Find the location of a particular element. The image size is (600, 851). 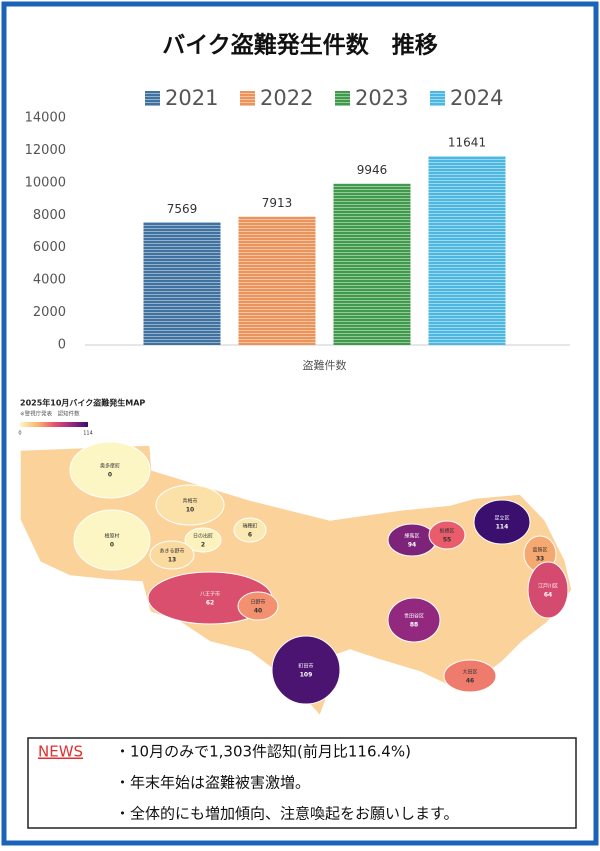

colorbar-tick-label: 114 is located at coordinates (88, 434).